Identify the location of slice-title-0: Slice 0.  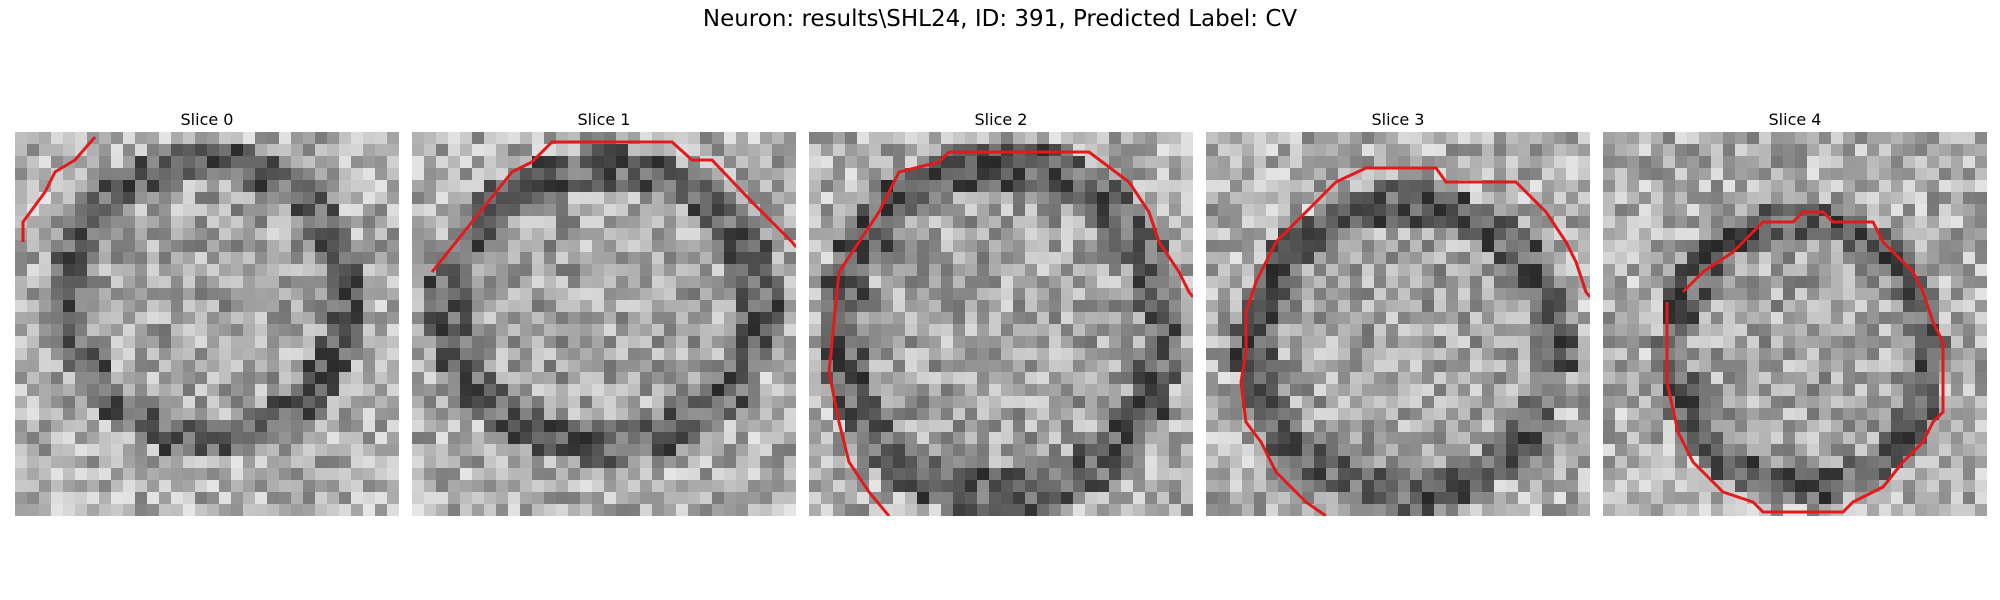
(207, 120).